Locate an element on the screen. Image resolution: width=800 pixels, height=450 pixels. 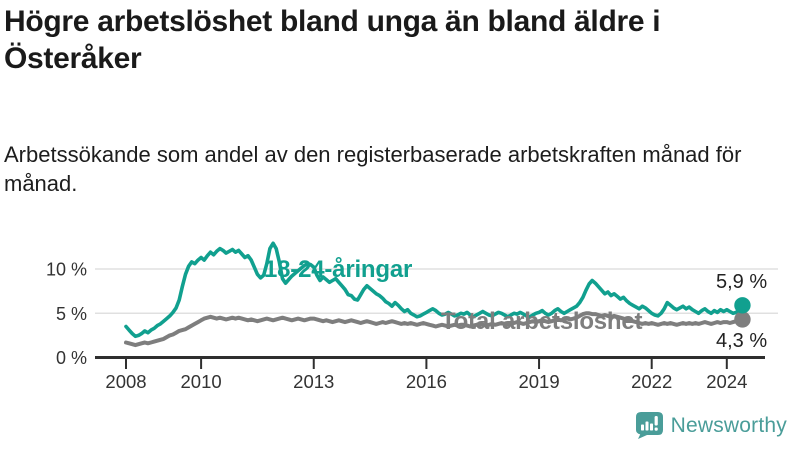
y-tick-label: 0 % is located at coordinates (71, 358).